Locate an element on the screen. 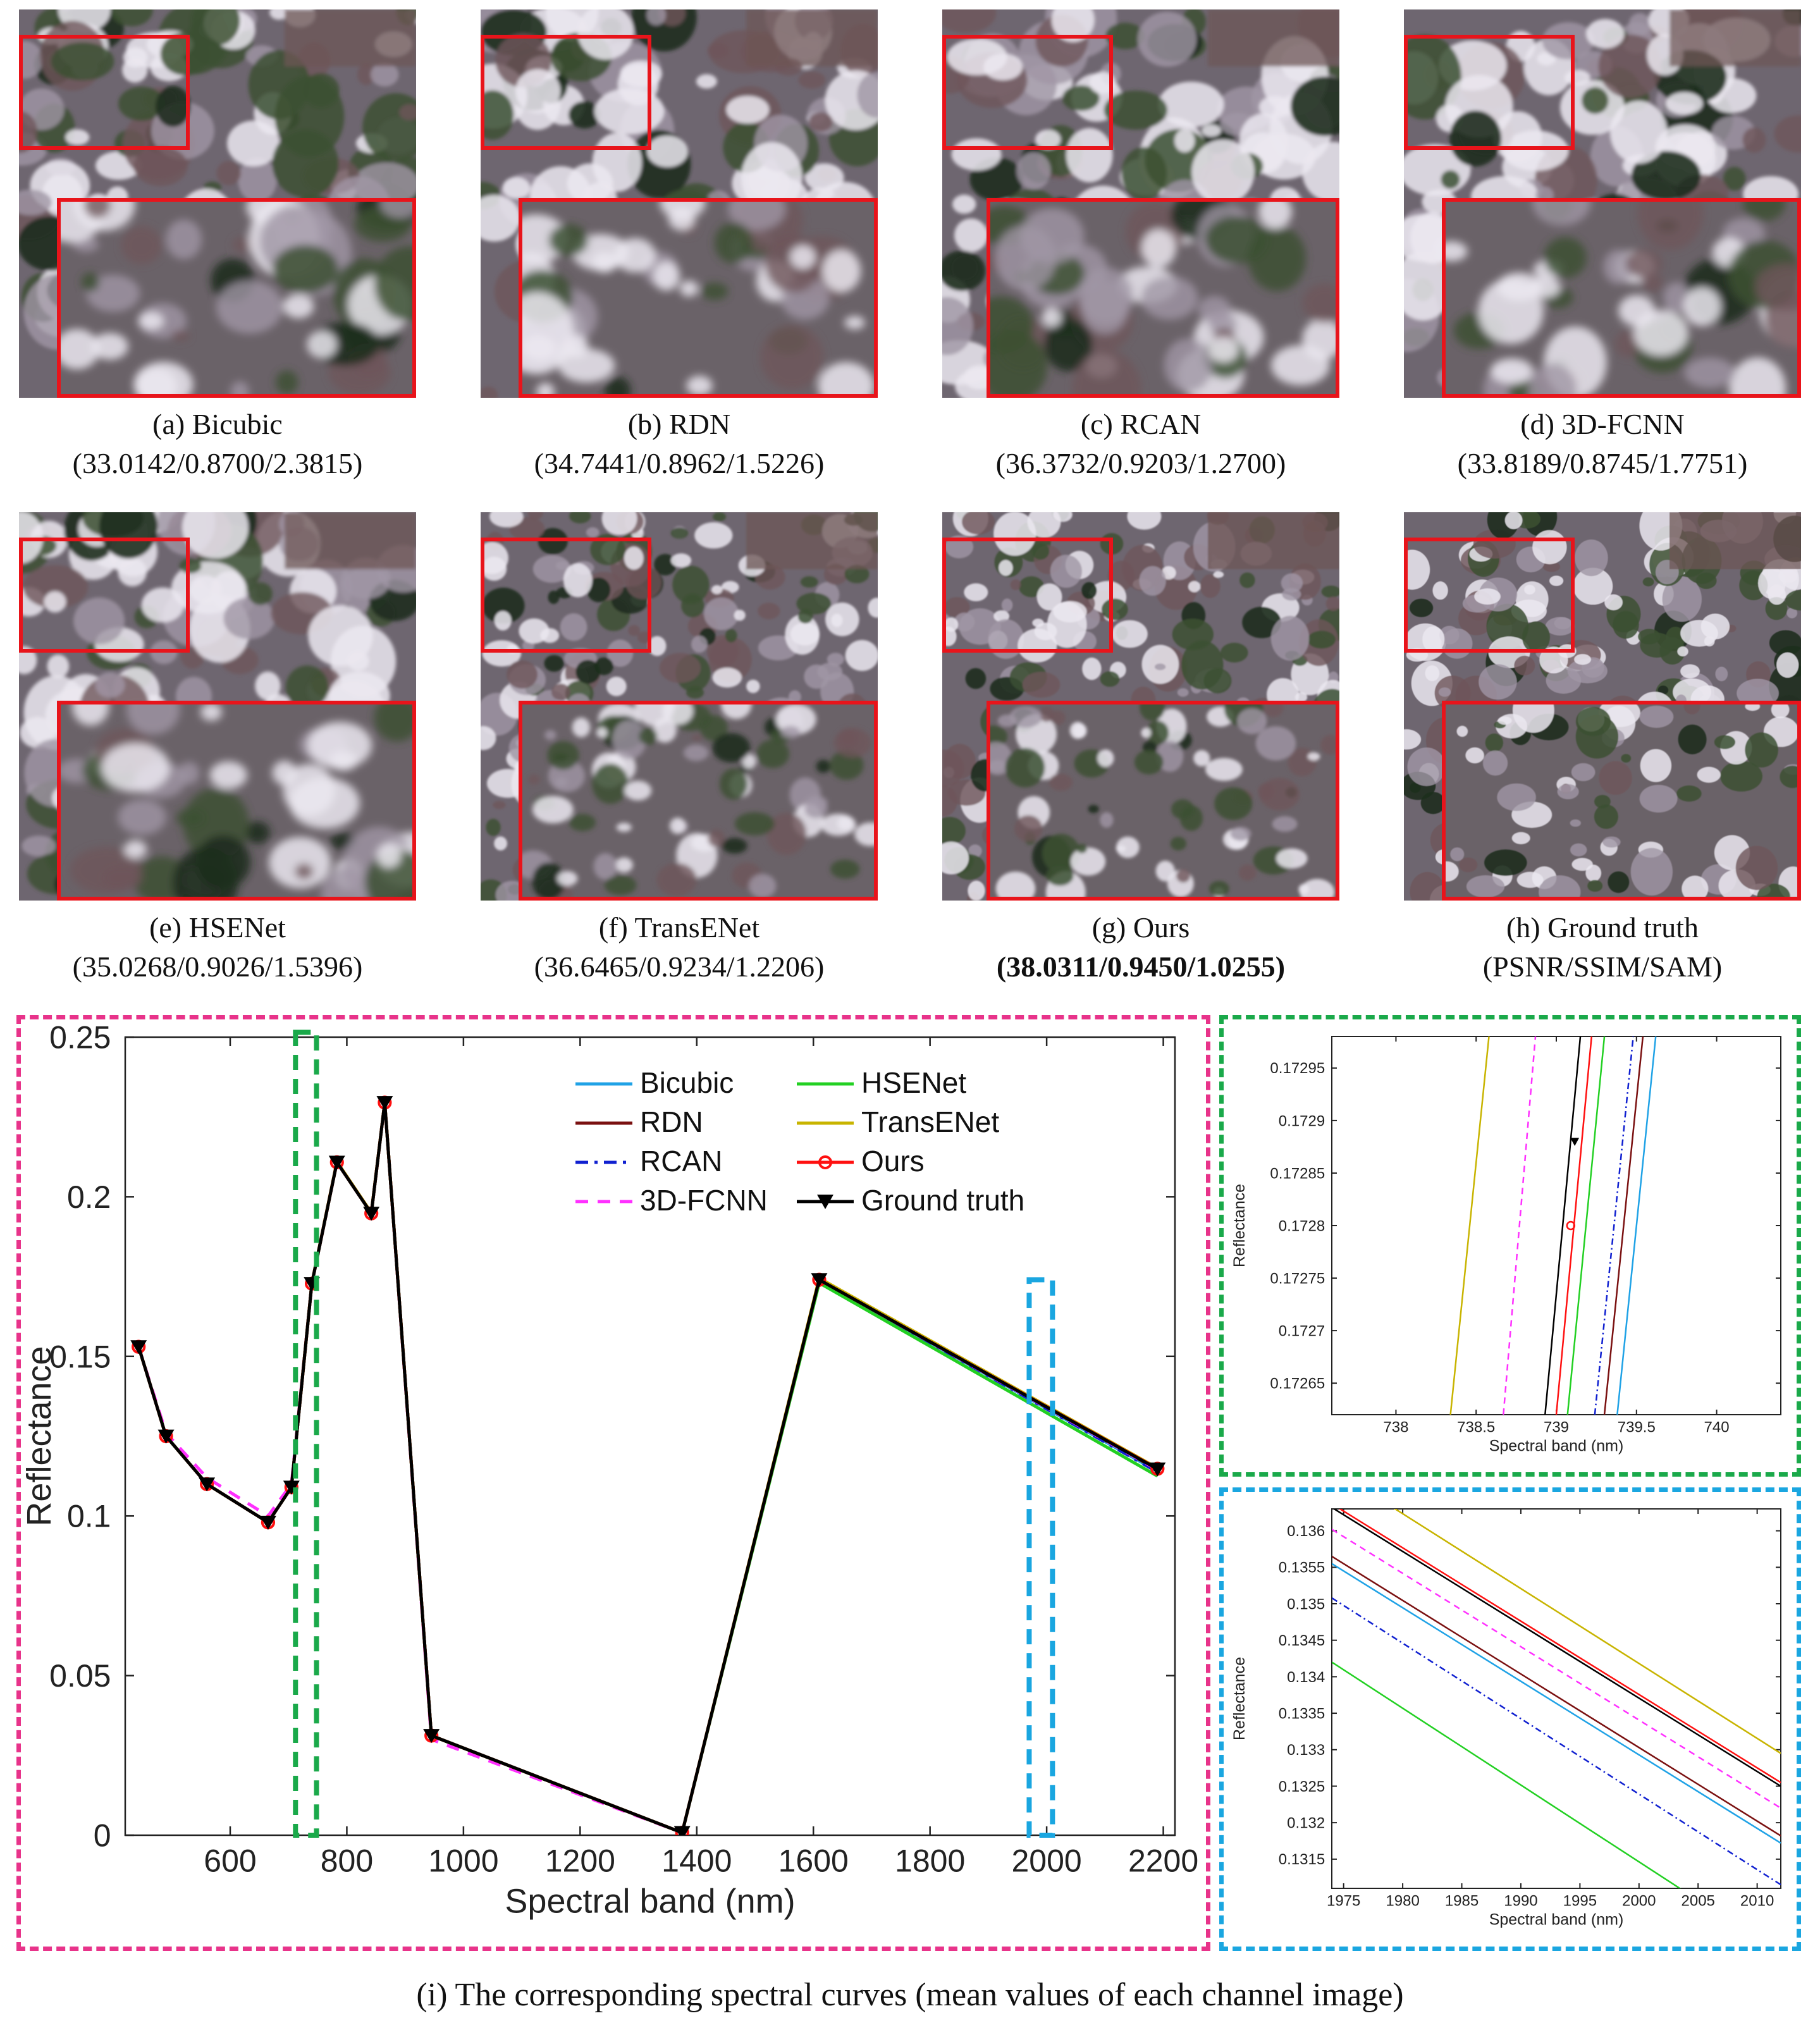  x-tick-label: 1985 is located at coordinates (1462, 1901).